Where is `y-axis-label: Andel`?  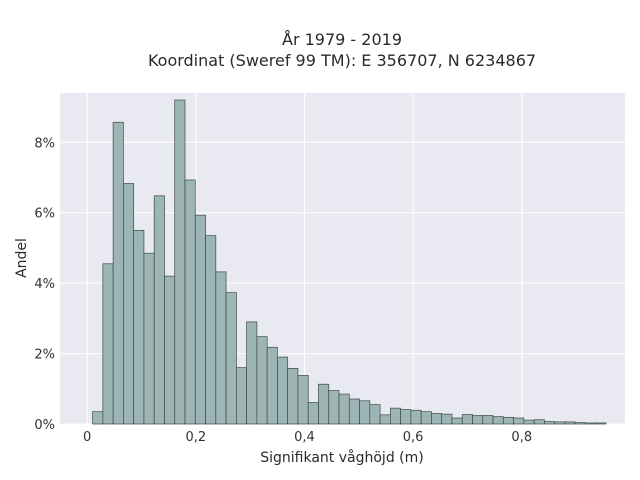
y-axis-label: Andel is located at coordinates (22, 258).